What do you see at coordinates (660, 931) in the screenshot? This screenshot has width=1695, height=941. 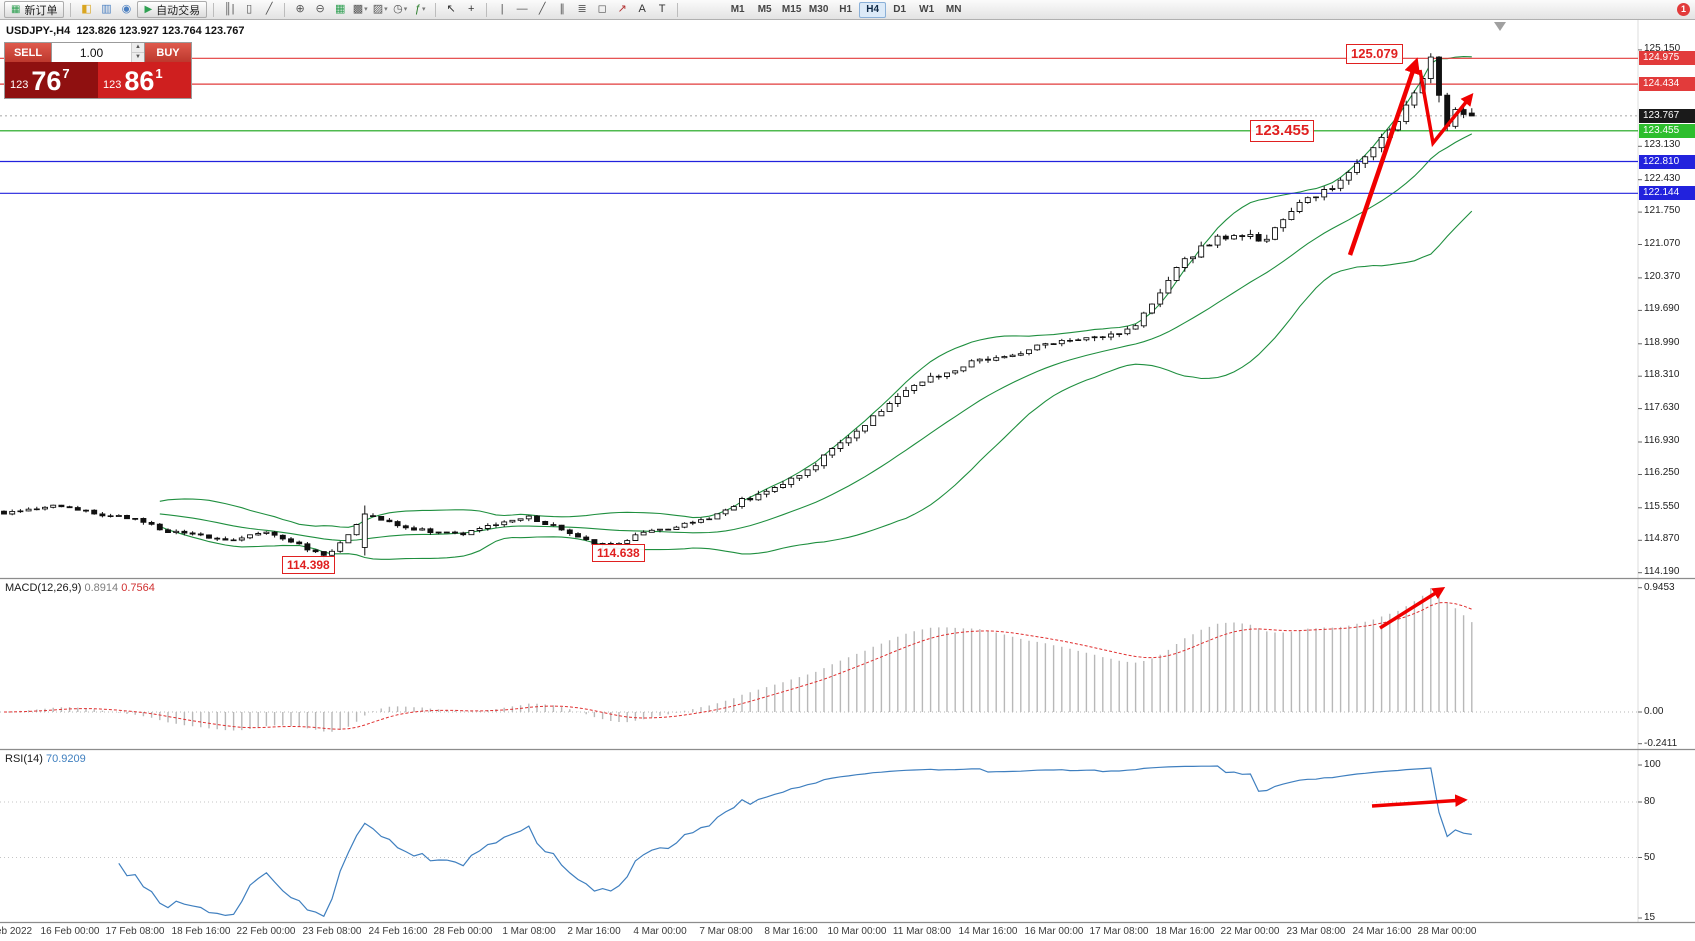 I see `time-axis-label: 4 Mar 00:00` at bounding box center [660, 931].